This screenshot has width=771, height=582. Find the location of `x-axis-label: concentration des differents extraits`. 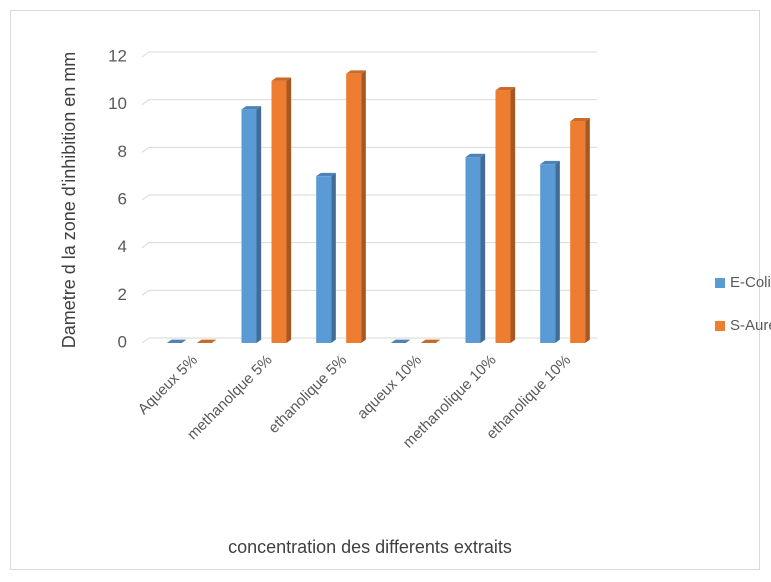

x-axis-label: concentration des differents extraits is located at coordinates (370, 547).